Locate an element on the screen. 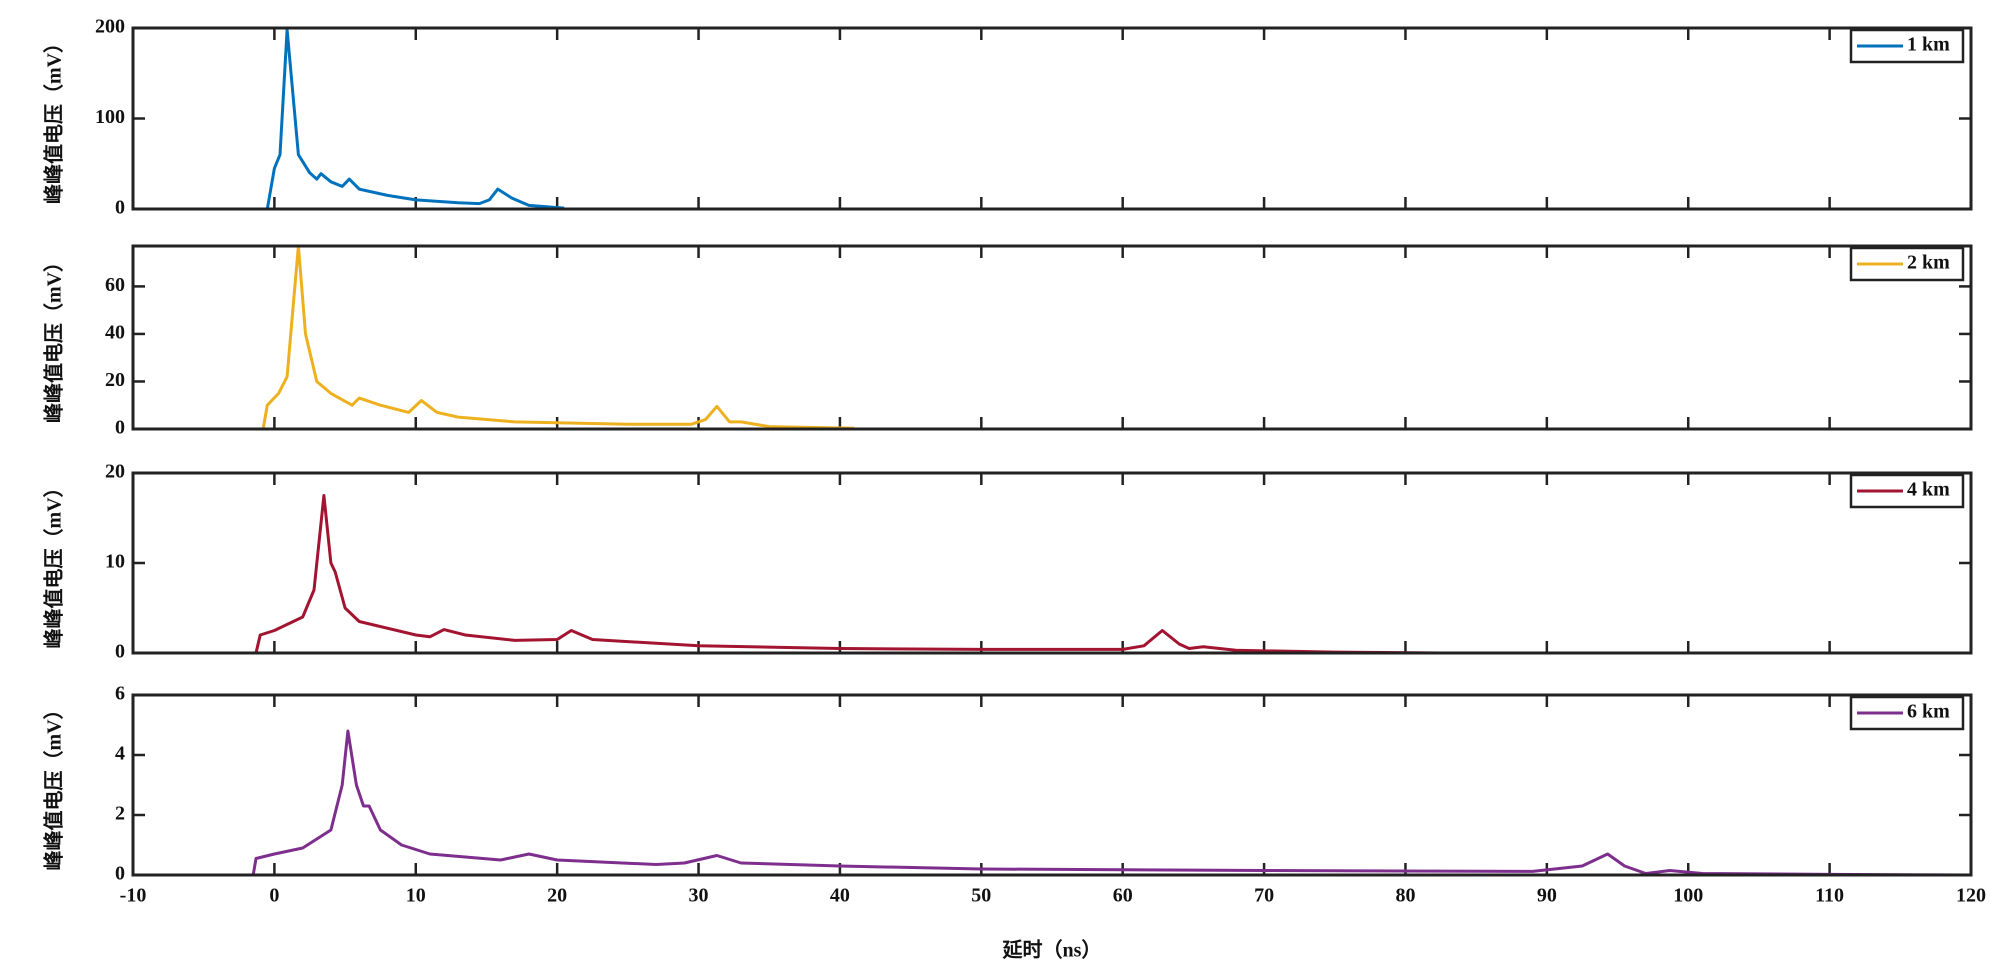 This screenshot has height=979, width=2000. y-tick-label: 4 is located at coordinates (120, 754).